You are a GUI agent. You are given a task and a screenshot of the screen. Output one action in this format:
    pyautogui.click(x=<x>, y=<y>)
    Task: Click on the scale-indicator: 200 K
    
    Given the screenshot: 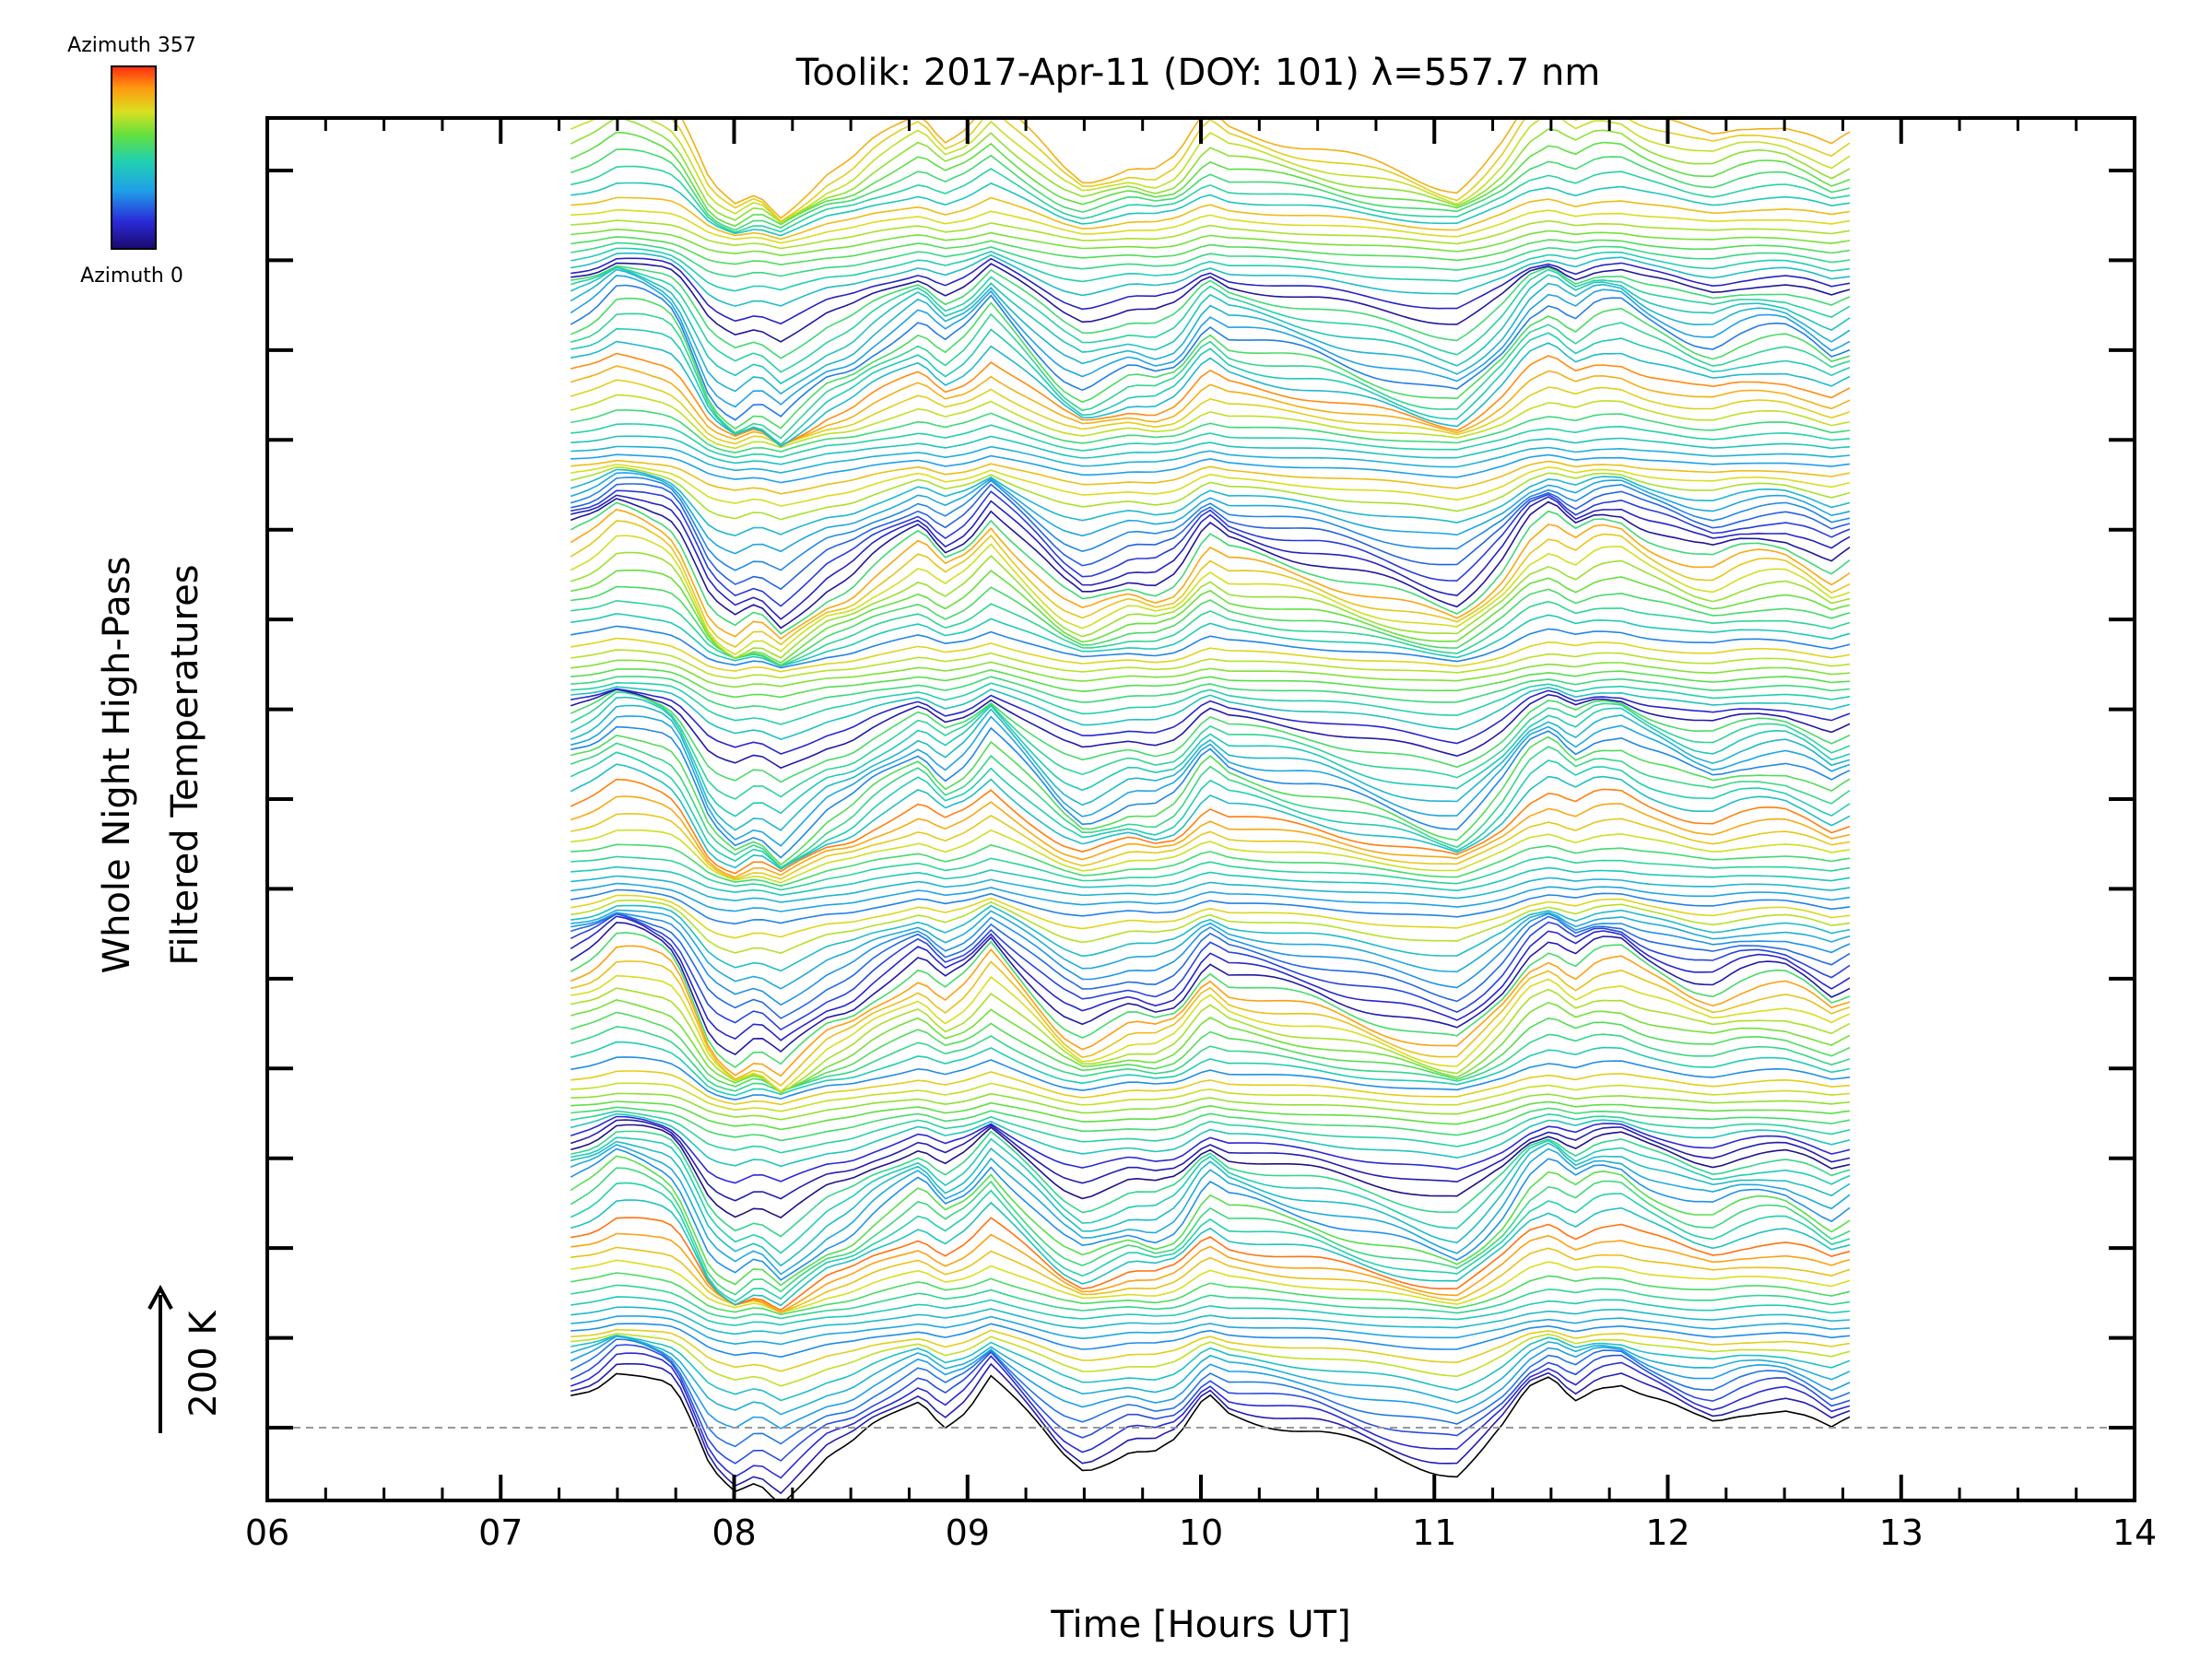 What is the action you would take?
    pyautogui.click(x=186, y=1358)
    